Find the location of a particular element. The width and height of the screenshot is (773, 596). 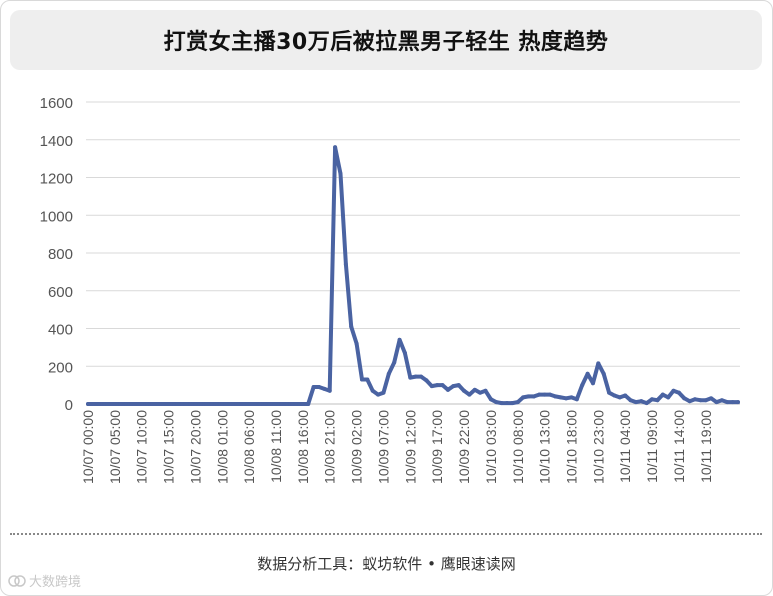

tools-label: 数据分析工具： is located at coordinates (310, 564).